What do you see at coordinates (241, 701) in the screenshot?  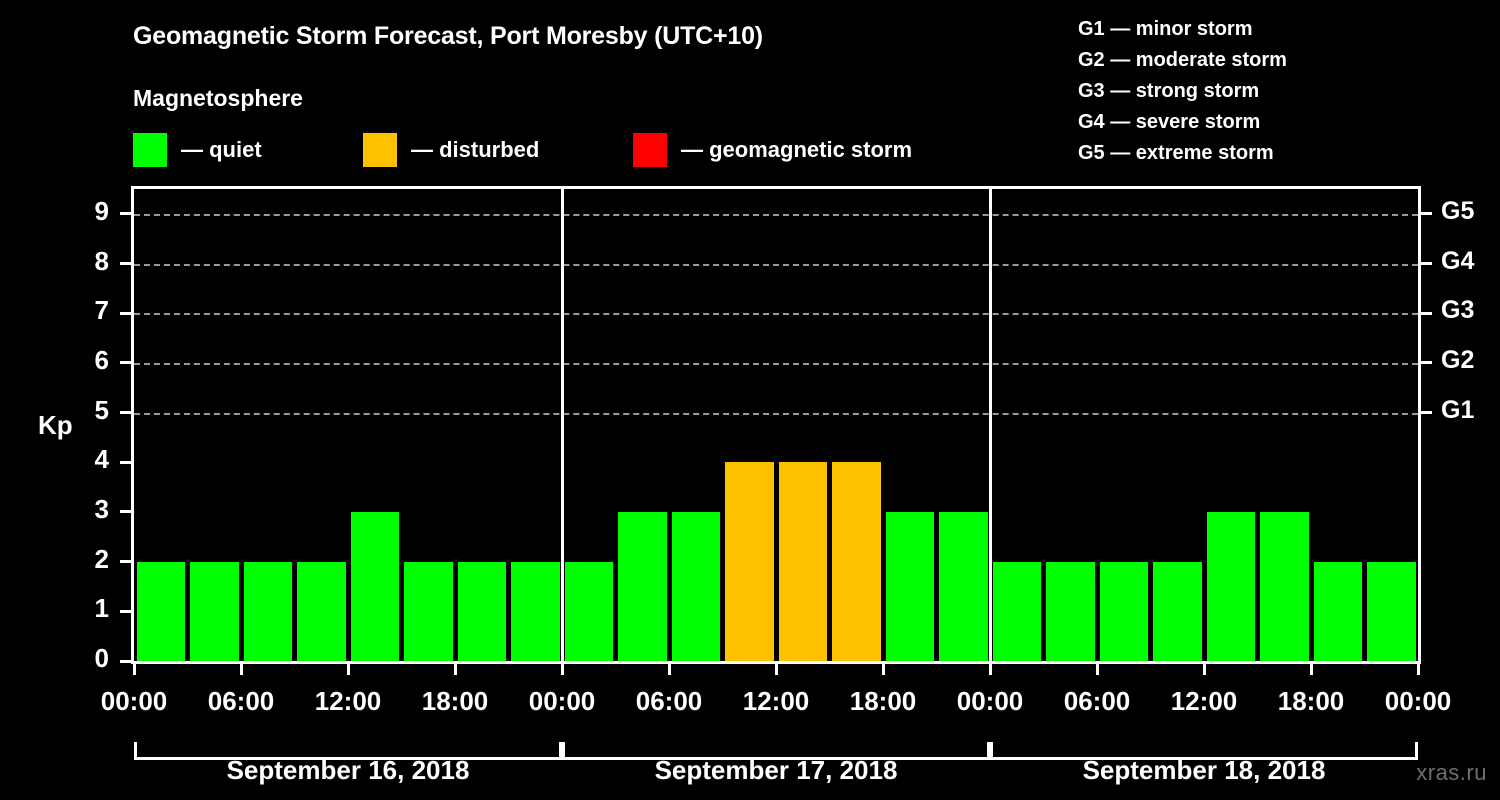 I see `x-axis-label-1: 06:00` at bounding box center [241, 701].